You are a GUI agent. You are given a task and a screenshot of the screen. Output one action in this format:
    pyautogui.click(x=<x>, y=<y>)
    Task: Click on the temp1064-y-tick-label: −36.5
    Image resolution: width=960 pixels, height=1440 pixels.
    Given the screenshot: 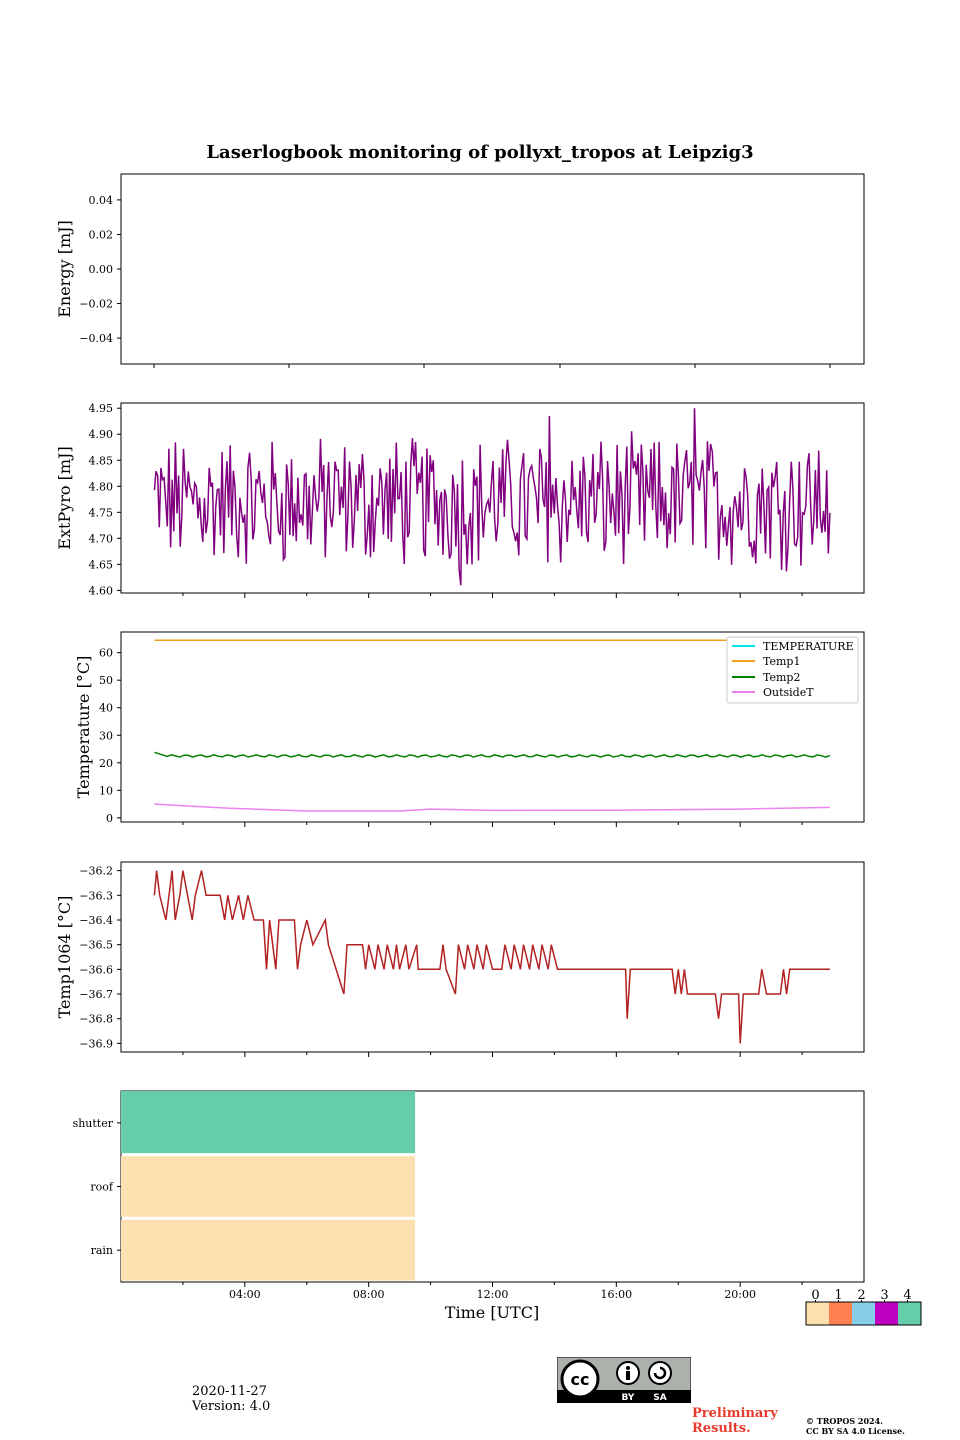 What is the action you would take?
    pyautogui.click(x=96, y=945)
    